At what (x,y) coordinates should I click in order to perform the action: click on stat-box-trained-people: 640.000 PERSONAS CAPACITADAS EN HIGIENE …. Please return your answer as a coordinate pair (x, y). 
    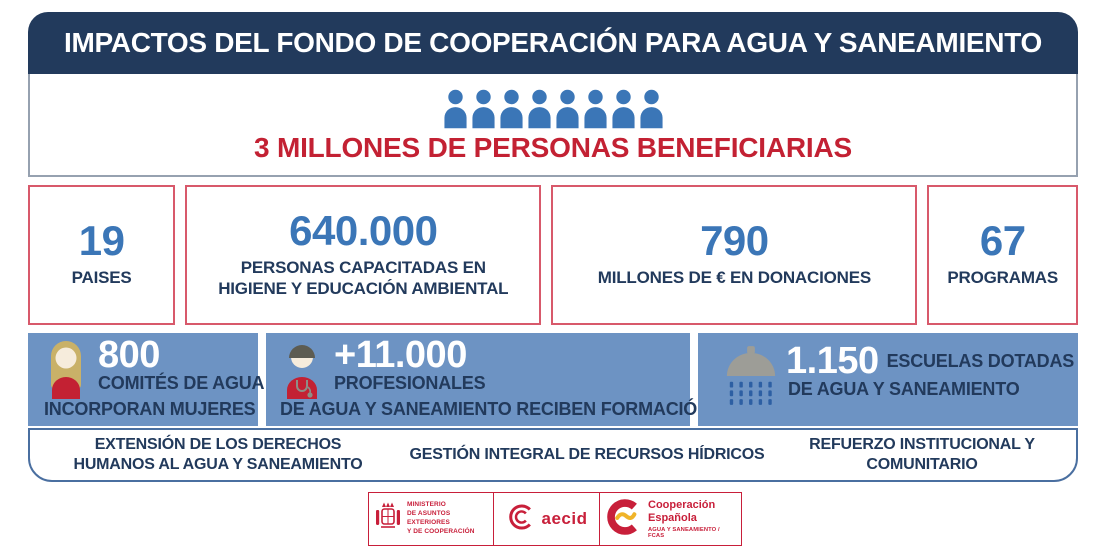
    Looking at the image, I should click on (363, 255).